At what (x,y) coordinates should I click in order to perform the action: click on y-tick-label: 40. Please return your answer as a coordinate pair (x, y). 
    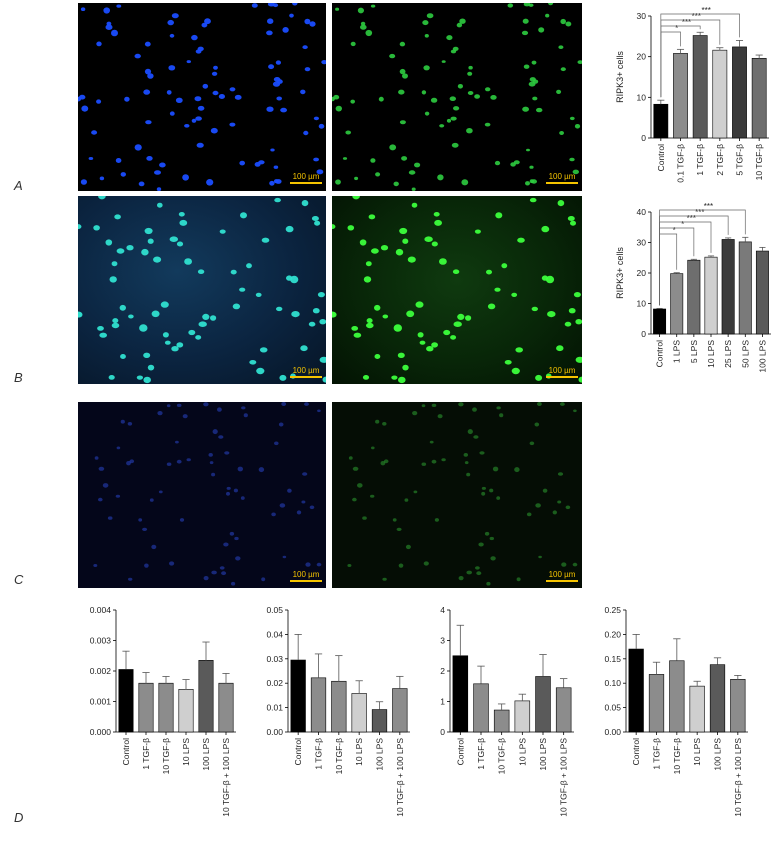
    Looking at the image, I should click on (642, 212).